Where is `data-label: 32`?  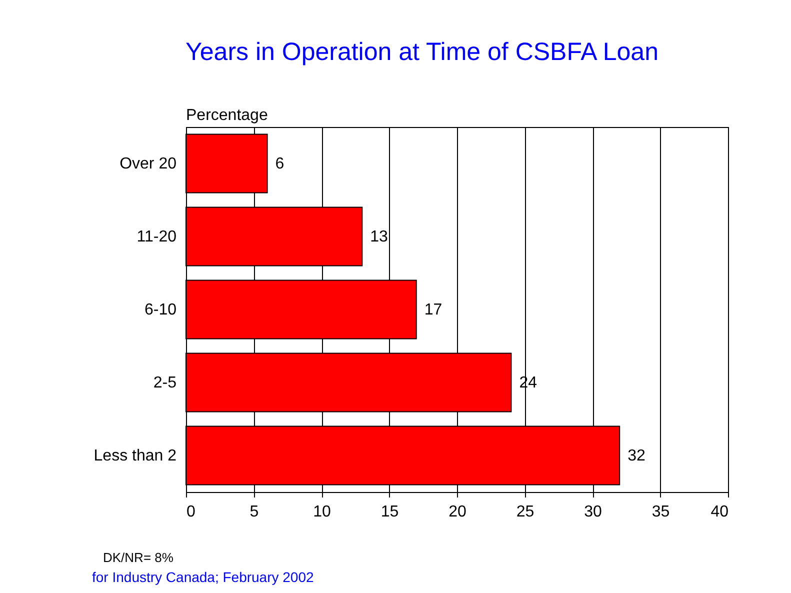 data-label: 32 is located at coordinates (637, 456).